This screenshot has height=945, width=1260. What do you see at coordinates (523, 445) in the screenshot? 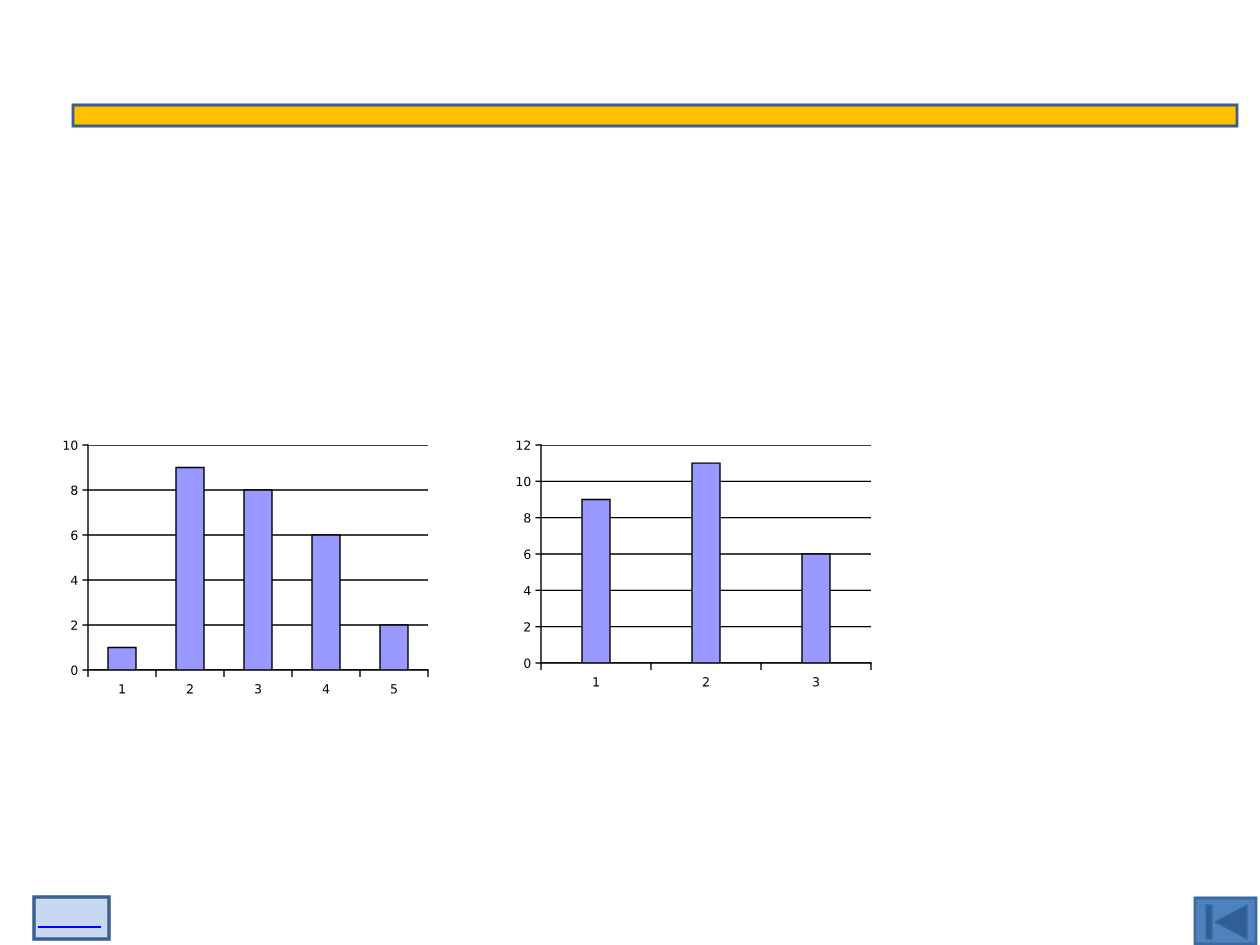
I see `y-tick-label: 12` at bounding box center [523, 445].